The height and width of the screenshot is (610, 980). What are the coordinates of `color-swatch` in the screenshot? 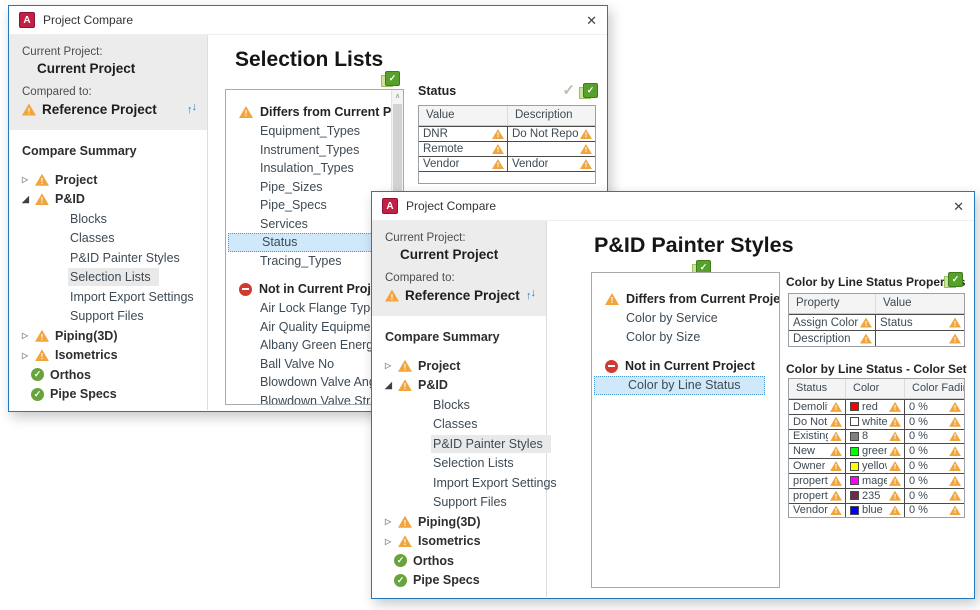 It's located at (854, 481).